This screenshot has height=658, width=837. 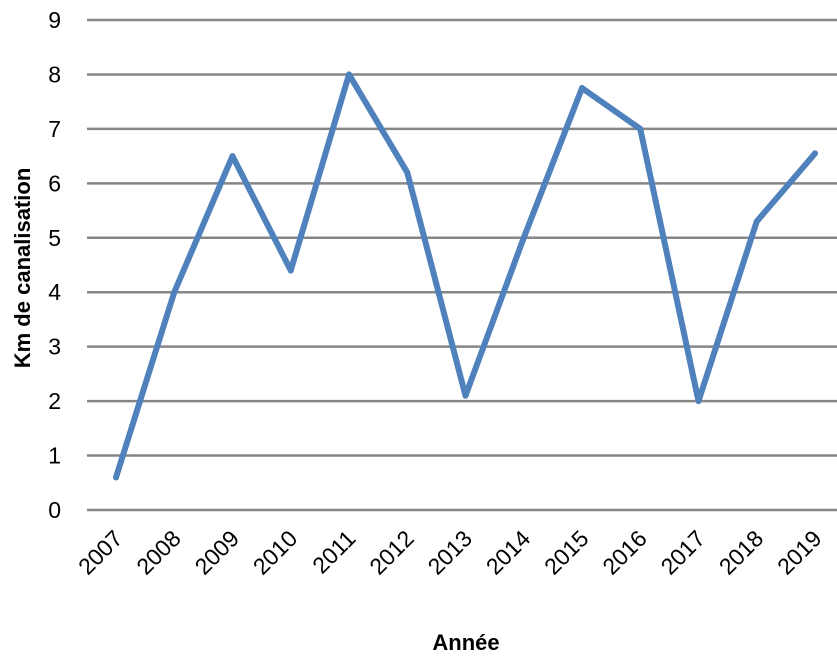 I want to click on x-tick-label: 2017, so click(x=682, y=552).